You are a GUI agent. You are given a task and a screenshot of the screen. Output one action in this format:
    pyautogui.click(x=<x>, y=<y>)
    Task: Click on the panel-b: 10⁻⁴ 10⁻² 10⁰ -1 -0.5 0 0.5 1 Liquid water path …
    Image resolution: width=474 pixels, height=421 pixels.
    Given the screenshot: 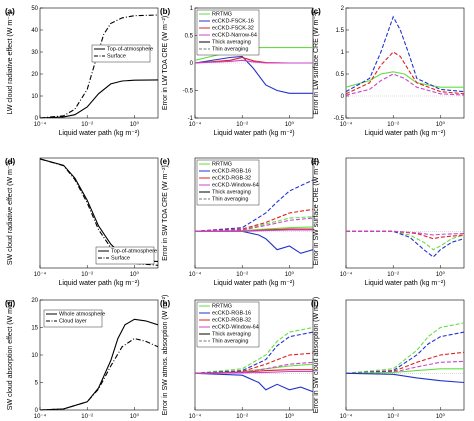 What is the action you would take?
    pyautogui.click(x=237, y=71)
    